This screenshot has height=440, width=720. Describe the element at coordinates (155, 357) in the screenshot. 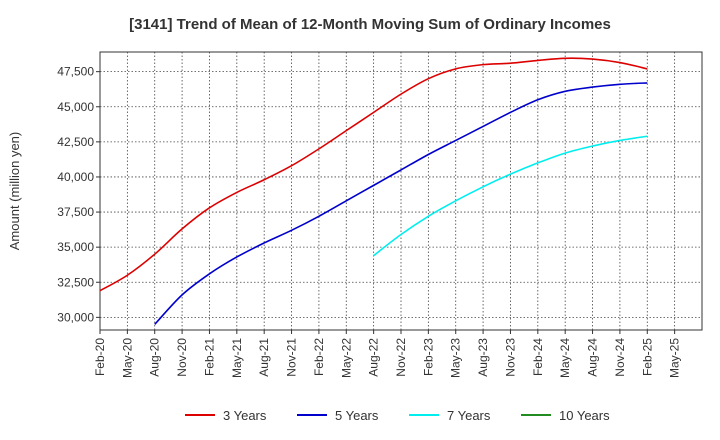

I see `x-tick-label: Aug-20` at that location.